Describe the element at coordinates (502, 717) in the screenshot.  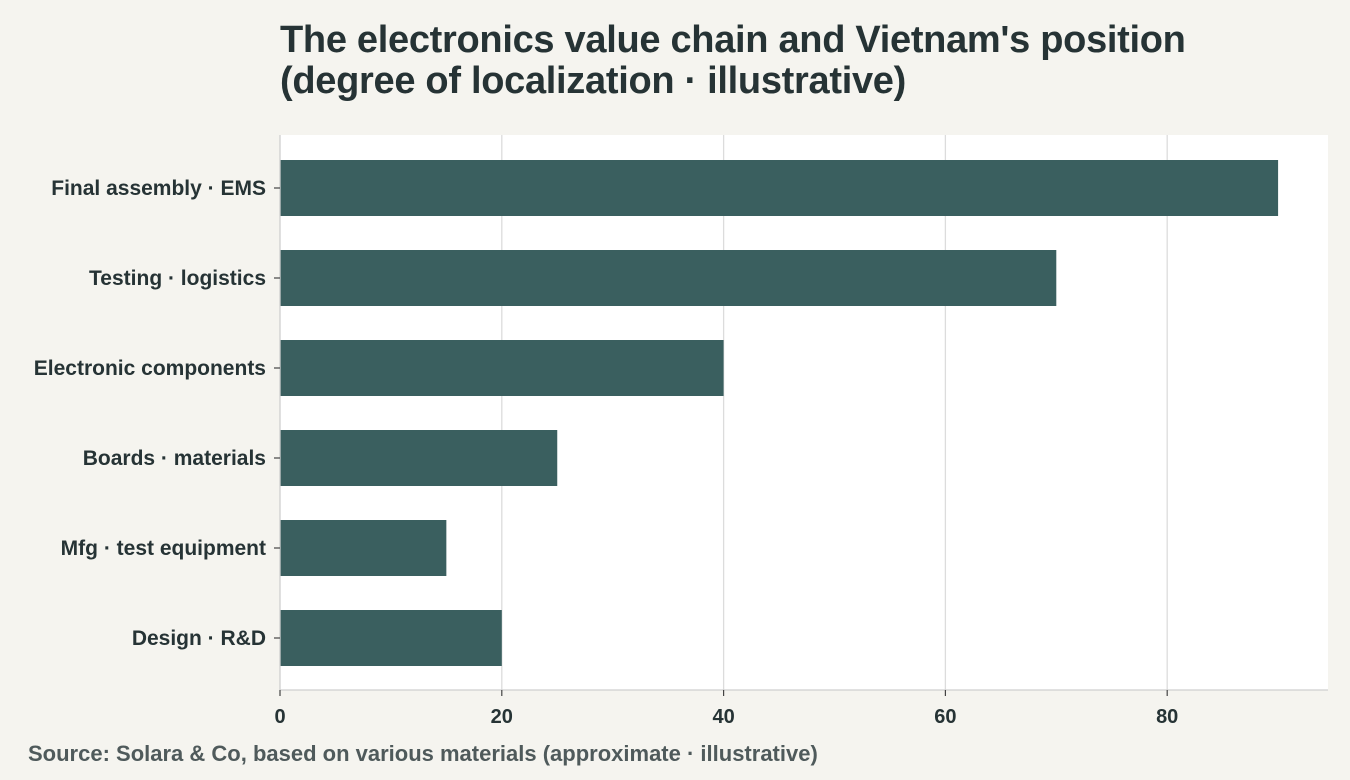
I see `x-tick-label-1: 20` at that location.